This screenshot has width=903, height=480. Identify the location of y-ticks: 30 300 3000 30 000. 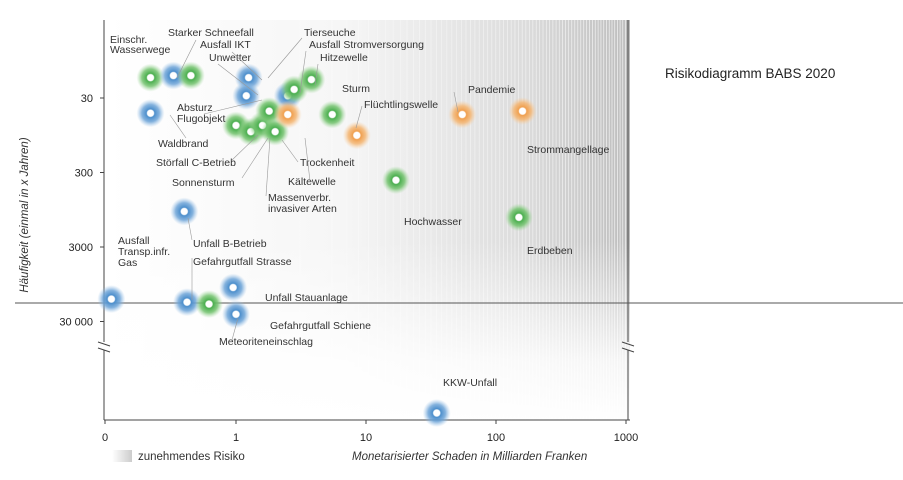
(81, 211).